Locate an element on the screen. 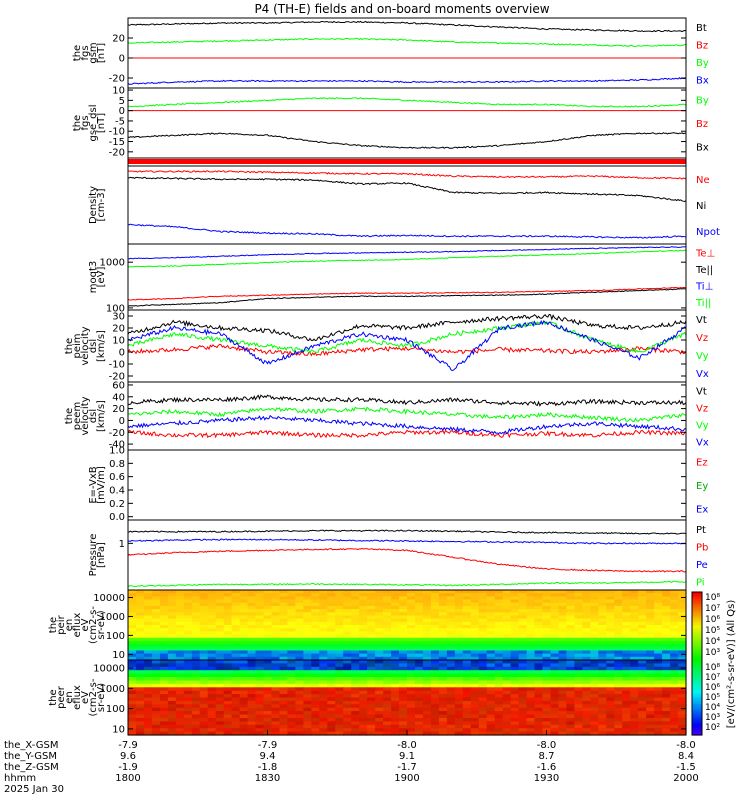 The height and width of the screenshot is (800, 750). x-row-value: -8.0 is located at coordinates (407, 745).